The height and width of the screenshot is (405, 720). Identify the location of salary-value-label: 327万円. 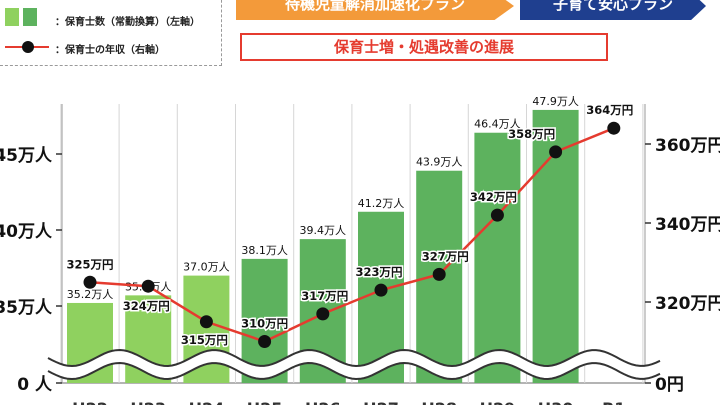
(445, 256).